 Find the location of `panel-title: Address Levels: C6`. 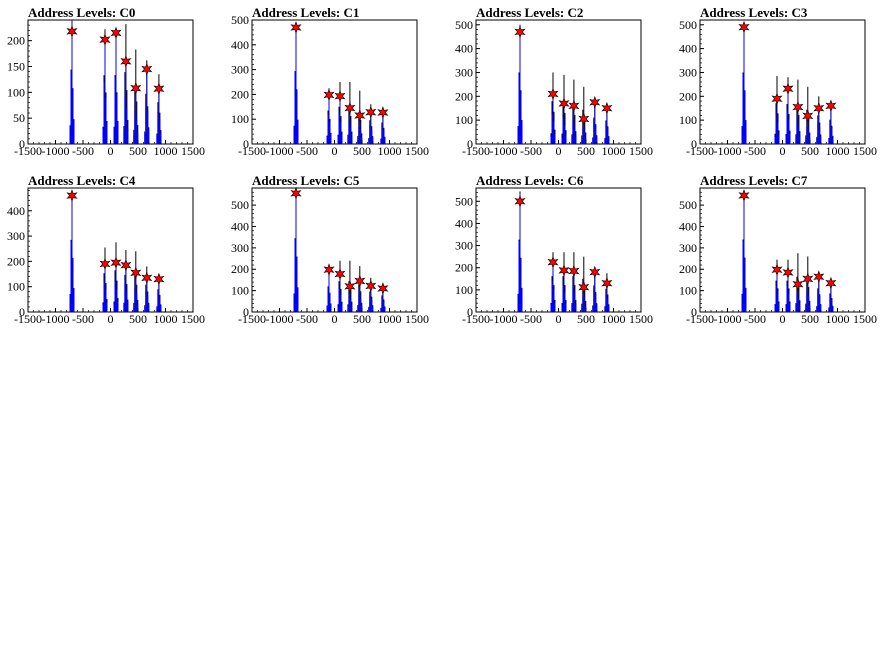

panel-title: Address Levels: C6 is located at coordinates (530, 180).